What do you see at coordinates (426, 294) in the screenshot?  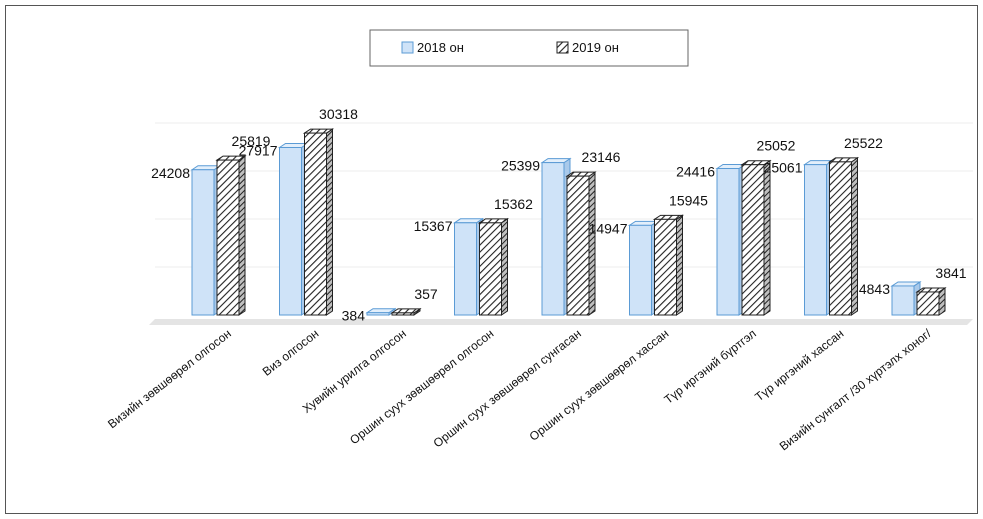 I see `data-label-2019: 357` at bounding box center [426, 294].